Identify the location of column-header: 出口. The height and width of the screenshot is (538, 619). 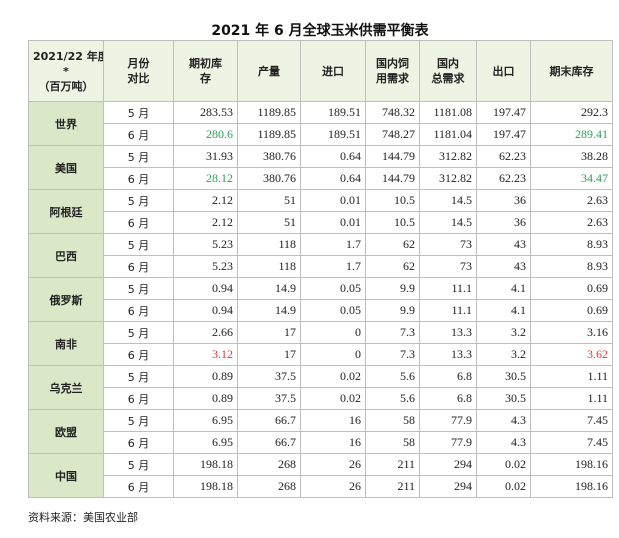
(503, 71).